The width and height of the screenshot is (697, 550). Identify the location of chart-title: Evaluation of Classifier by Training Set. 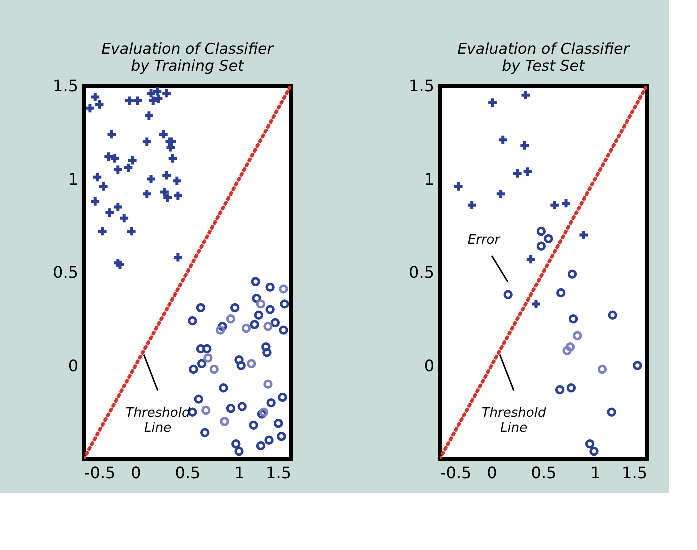
(188, 57).